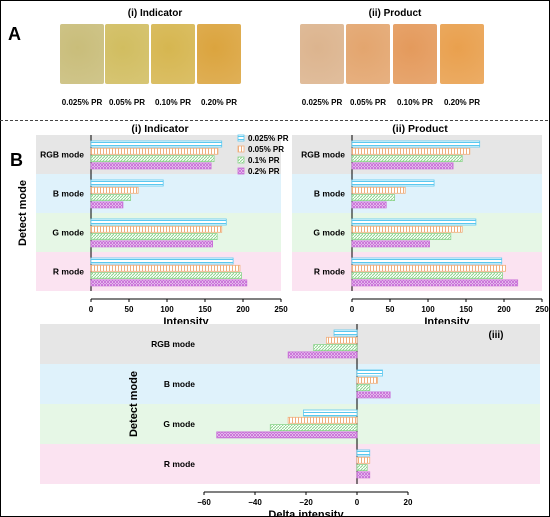 This screenshot has width=550, height=517. What do you see at coordinates (264, 160) in the screenshot?
I see `legend-label-3: 0.1% PR` at bounding box center [264, 160].